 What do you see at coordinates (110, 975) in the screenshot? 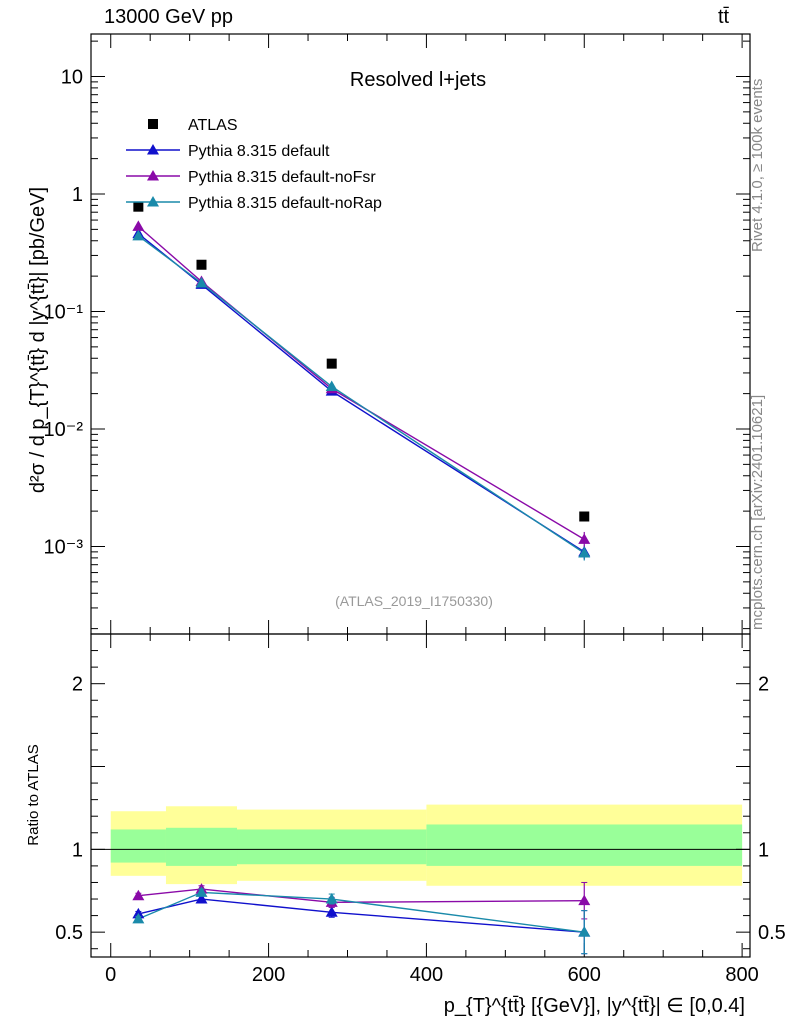
I see `x-tick-label: 0` at bounding box center [110, 975].